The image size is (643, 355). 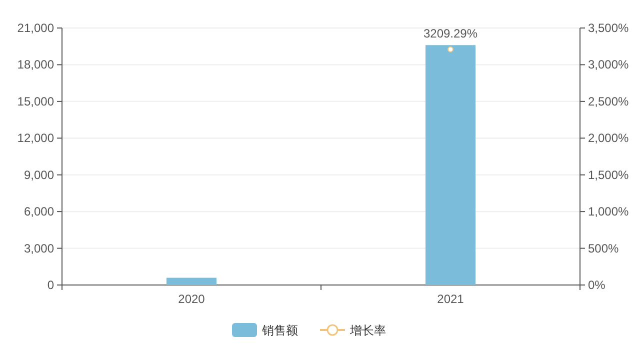 What do you see at coordinates (35, 65) in the screenshot?
I see `y-tick-label: 18,000` at bounding box center [35, 65].